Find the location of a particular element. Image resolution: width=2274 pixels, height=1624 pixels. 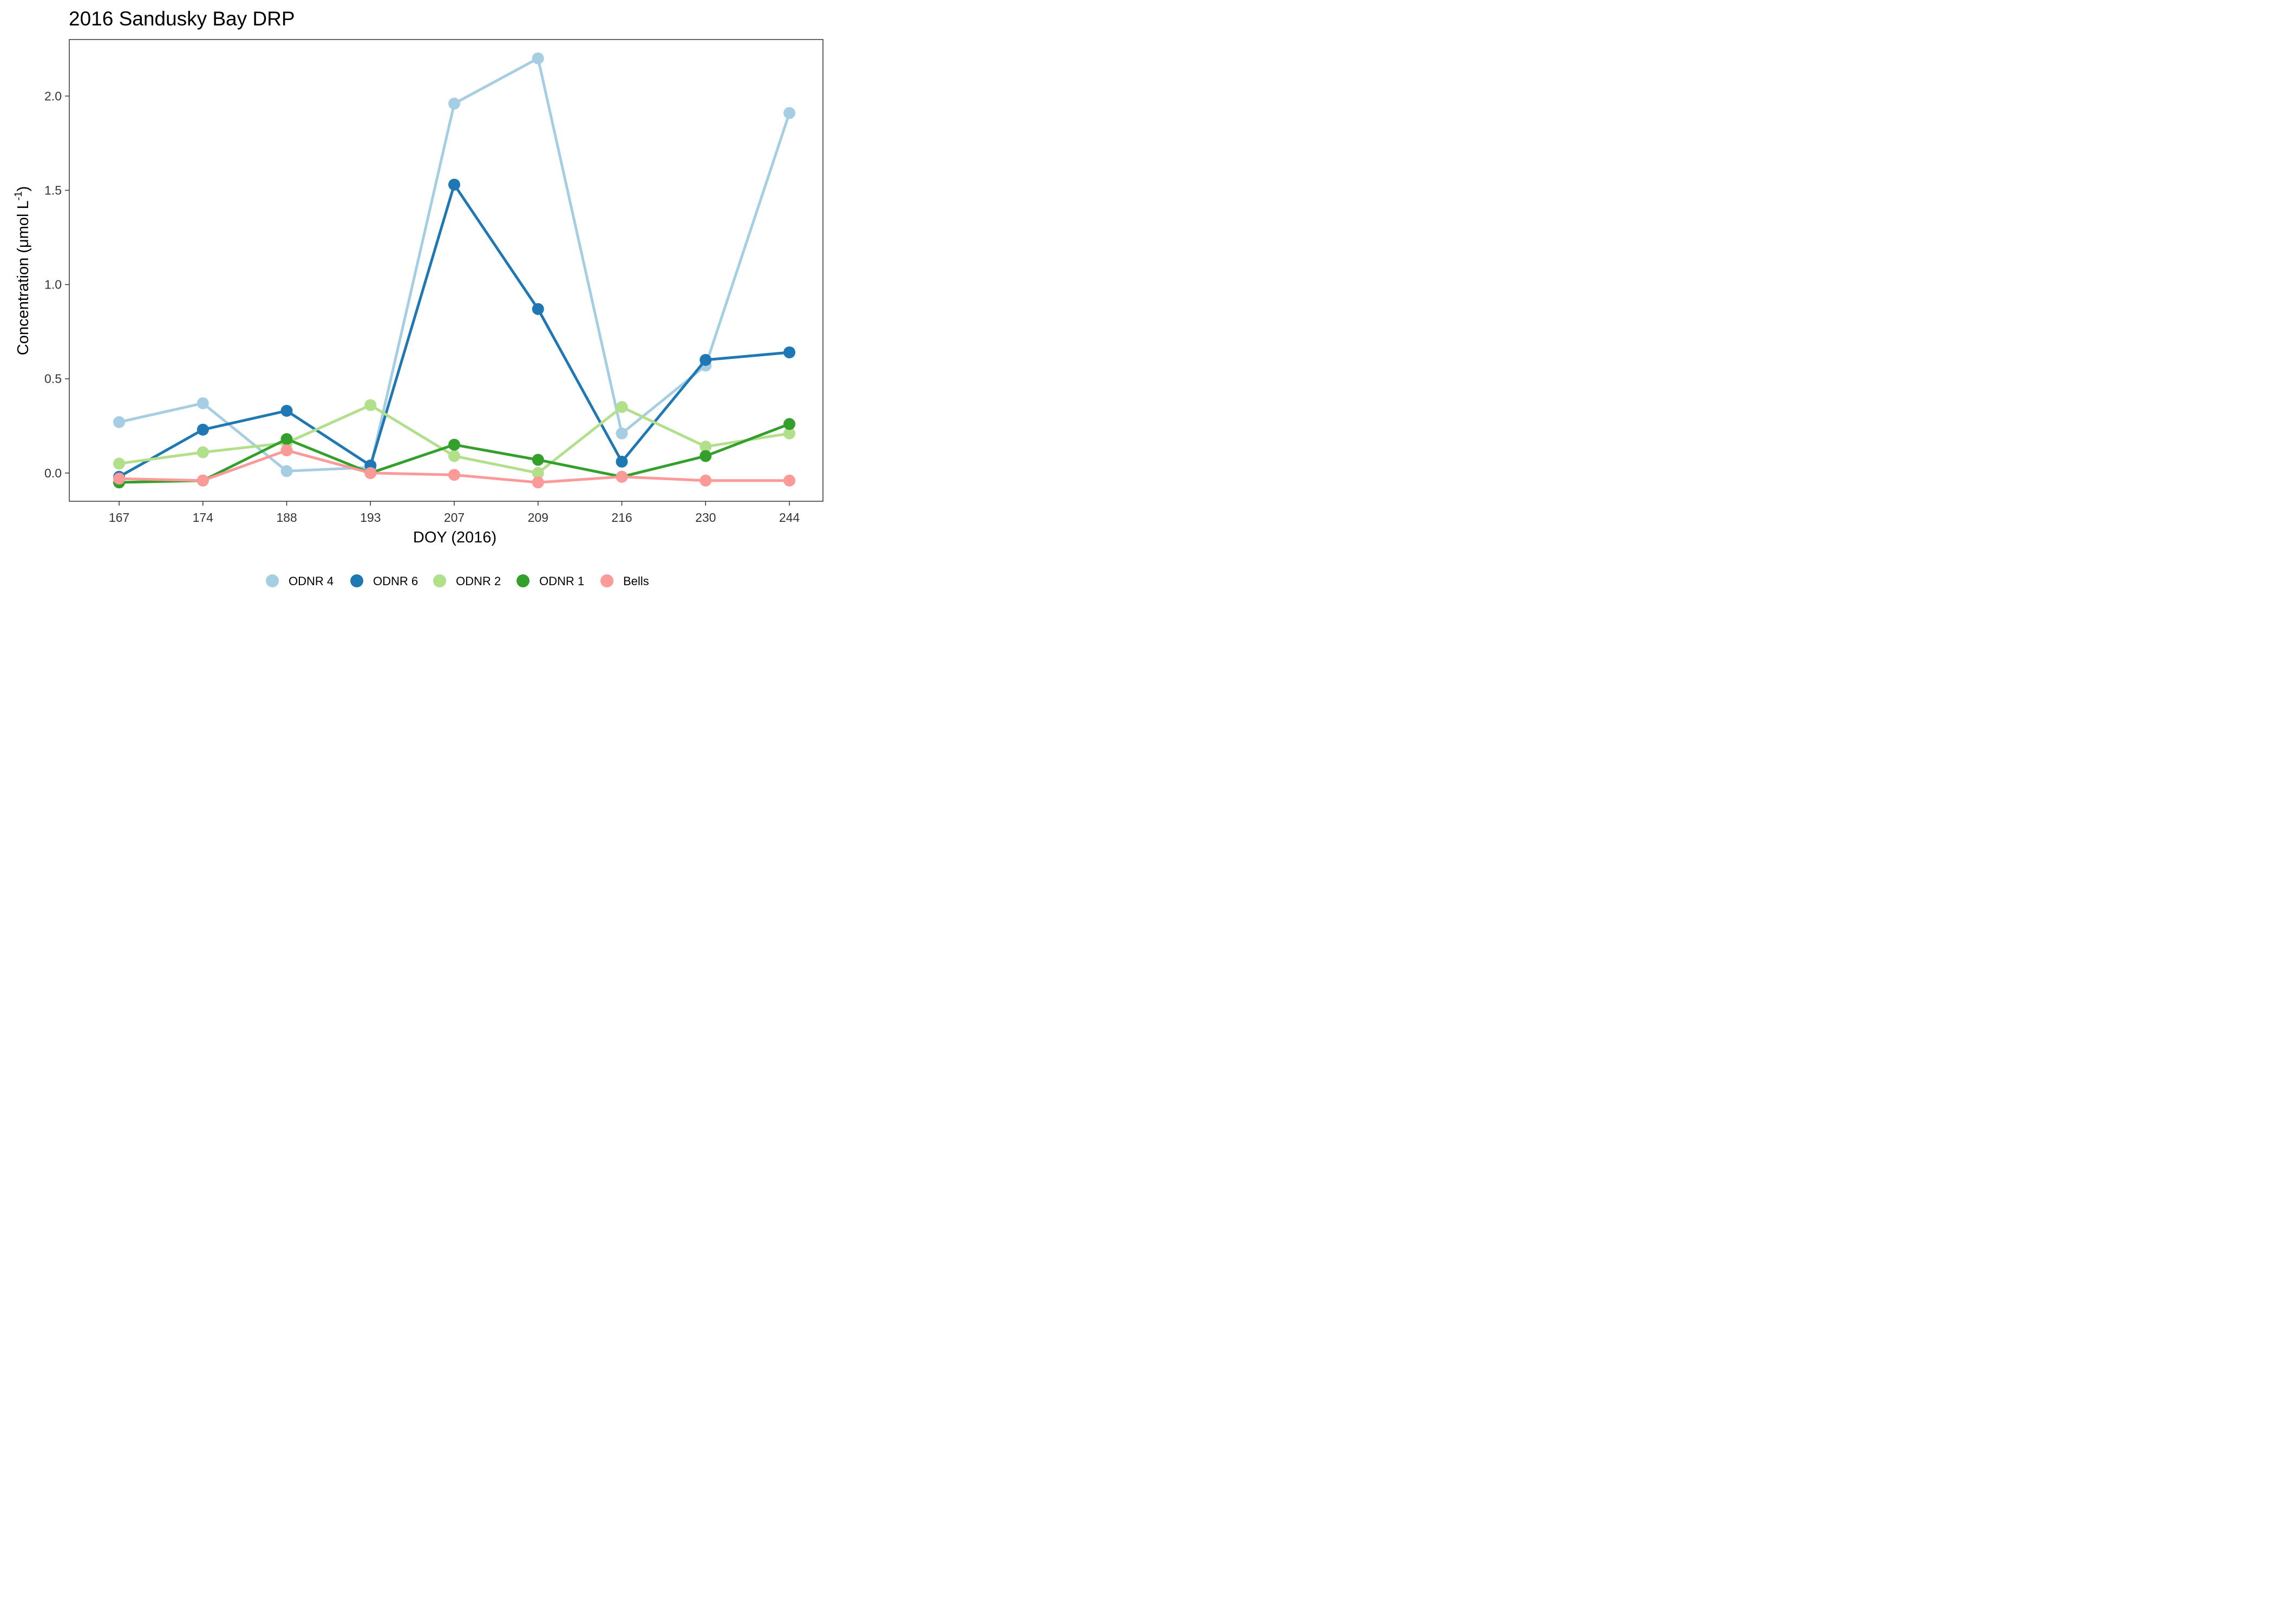

y-axis-title-main: Concentration (μmol L is located at coordinates (23, 277).